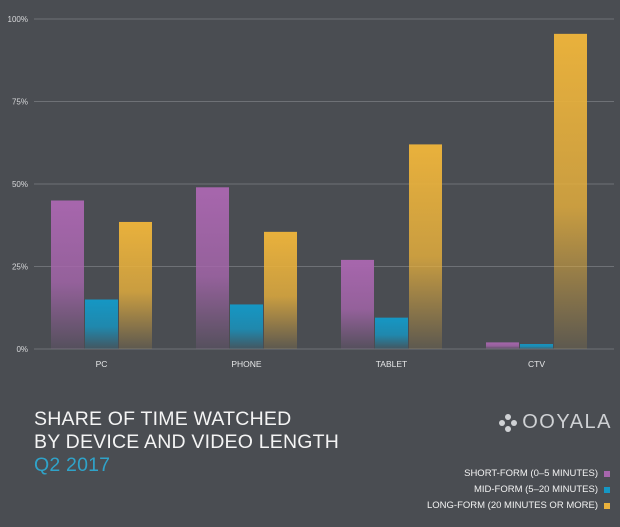 The width and height of the screenshot is (620, 527). I want to click on legend-label: LONG-FORM (20 MINUTES OR MORE), so click(512, 505).